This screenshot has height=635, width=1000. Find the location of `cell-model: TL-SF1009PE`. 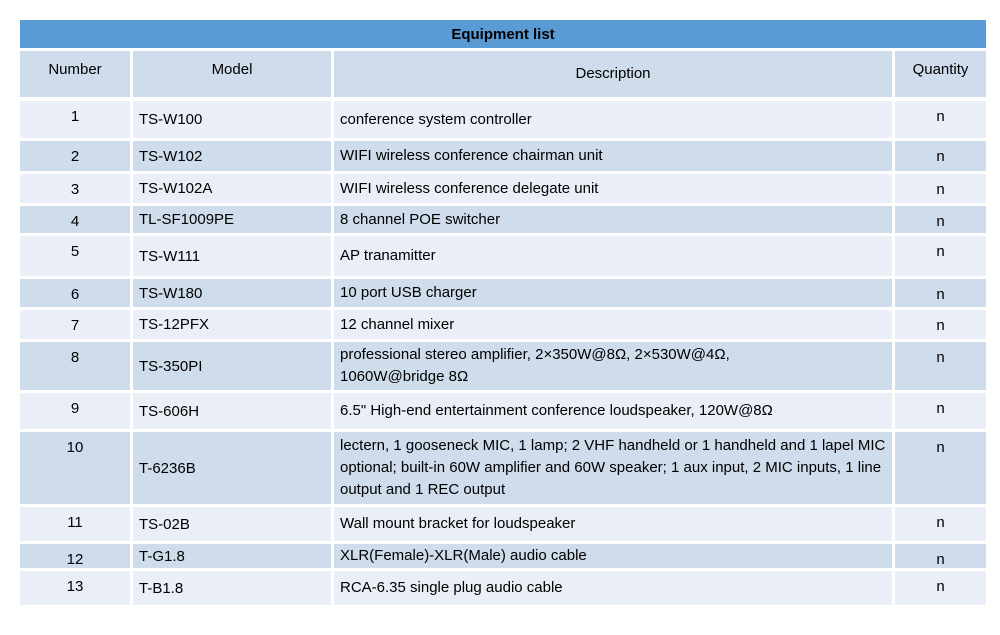

cell-model: TL-SF1009PE is located at coordinates (233, 219).